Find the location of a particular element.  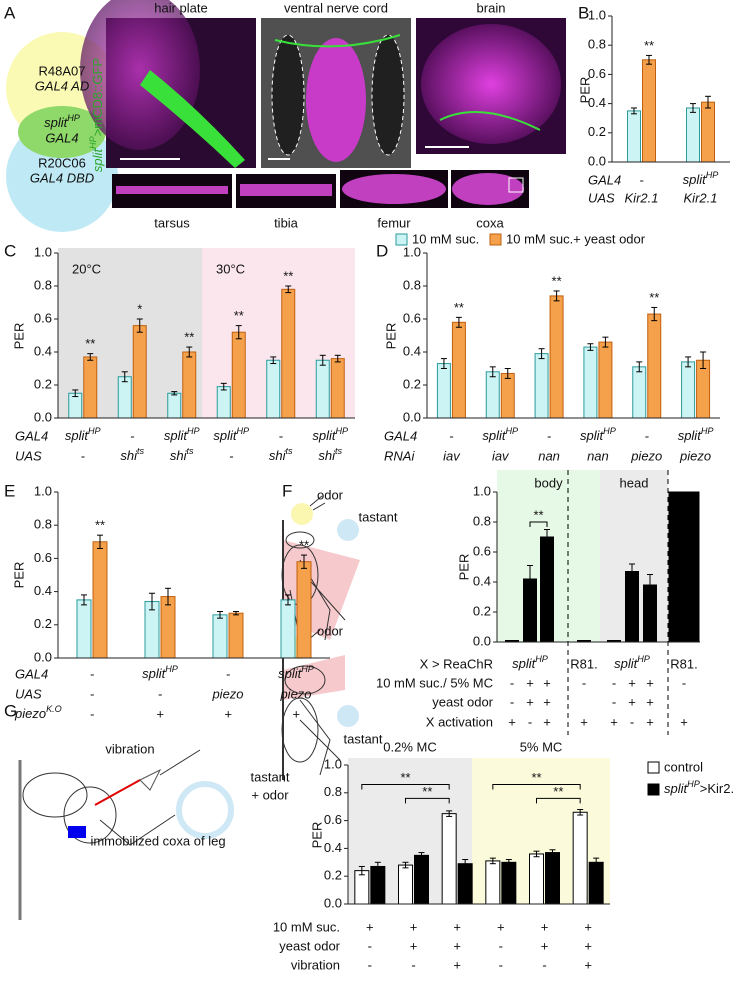

row-label: RNAi is located at coordinates (399, 455).